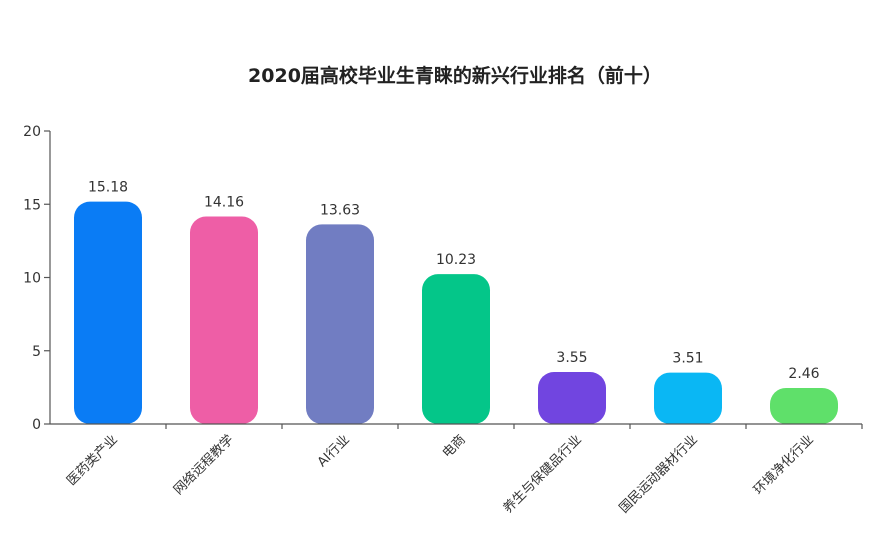  Describe the element at coordinates (455, 75) in the screenshot. I see `chart-title: 2020届高校毕业生青睐的新兴行业排名（前十）` at that location.